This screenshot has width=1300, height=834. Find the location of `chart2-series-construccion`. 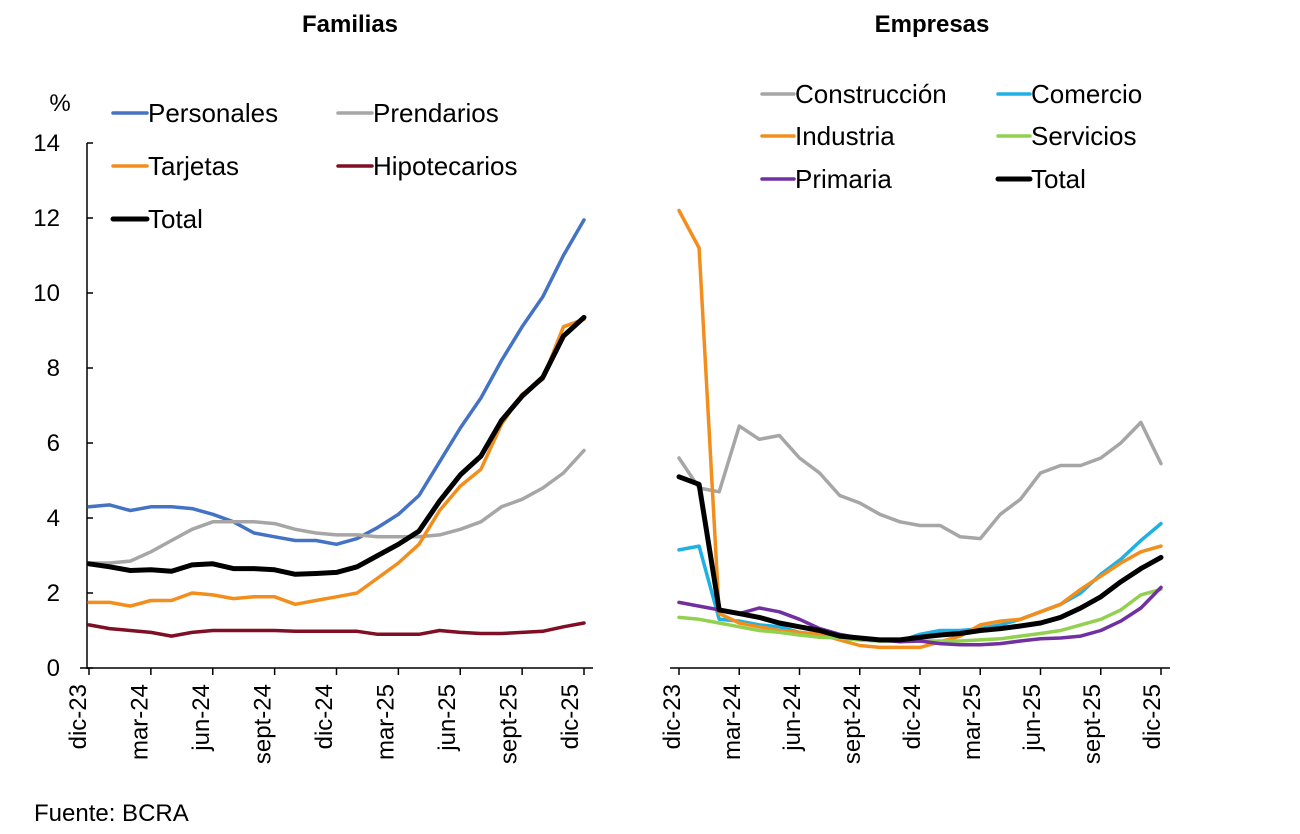

chart2-series-construccion is located at coordinates (920, 480).